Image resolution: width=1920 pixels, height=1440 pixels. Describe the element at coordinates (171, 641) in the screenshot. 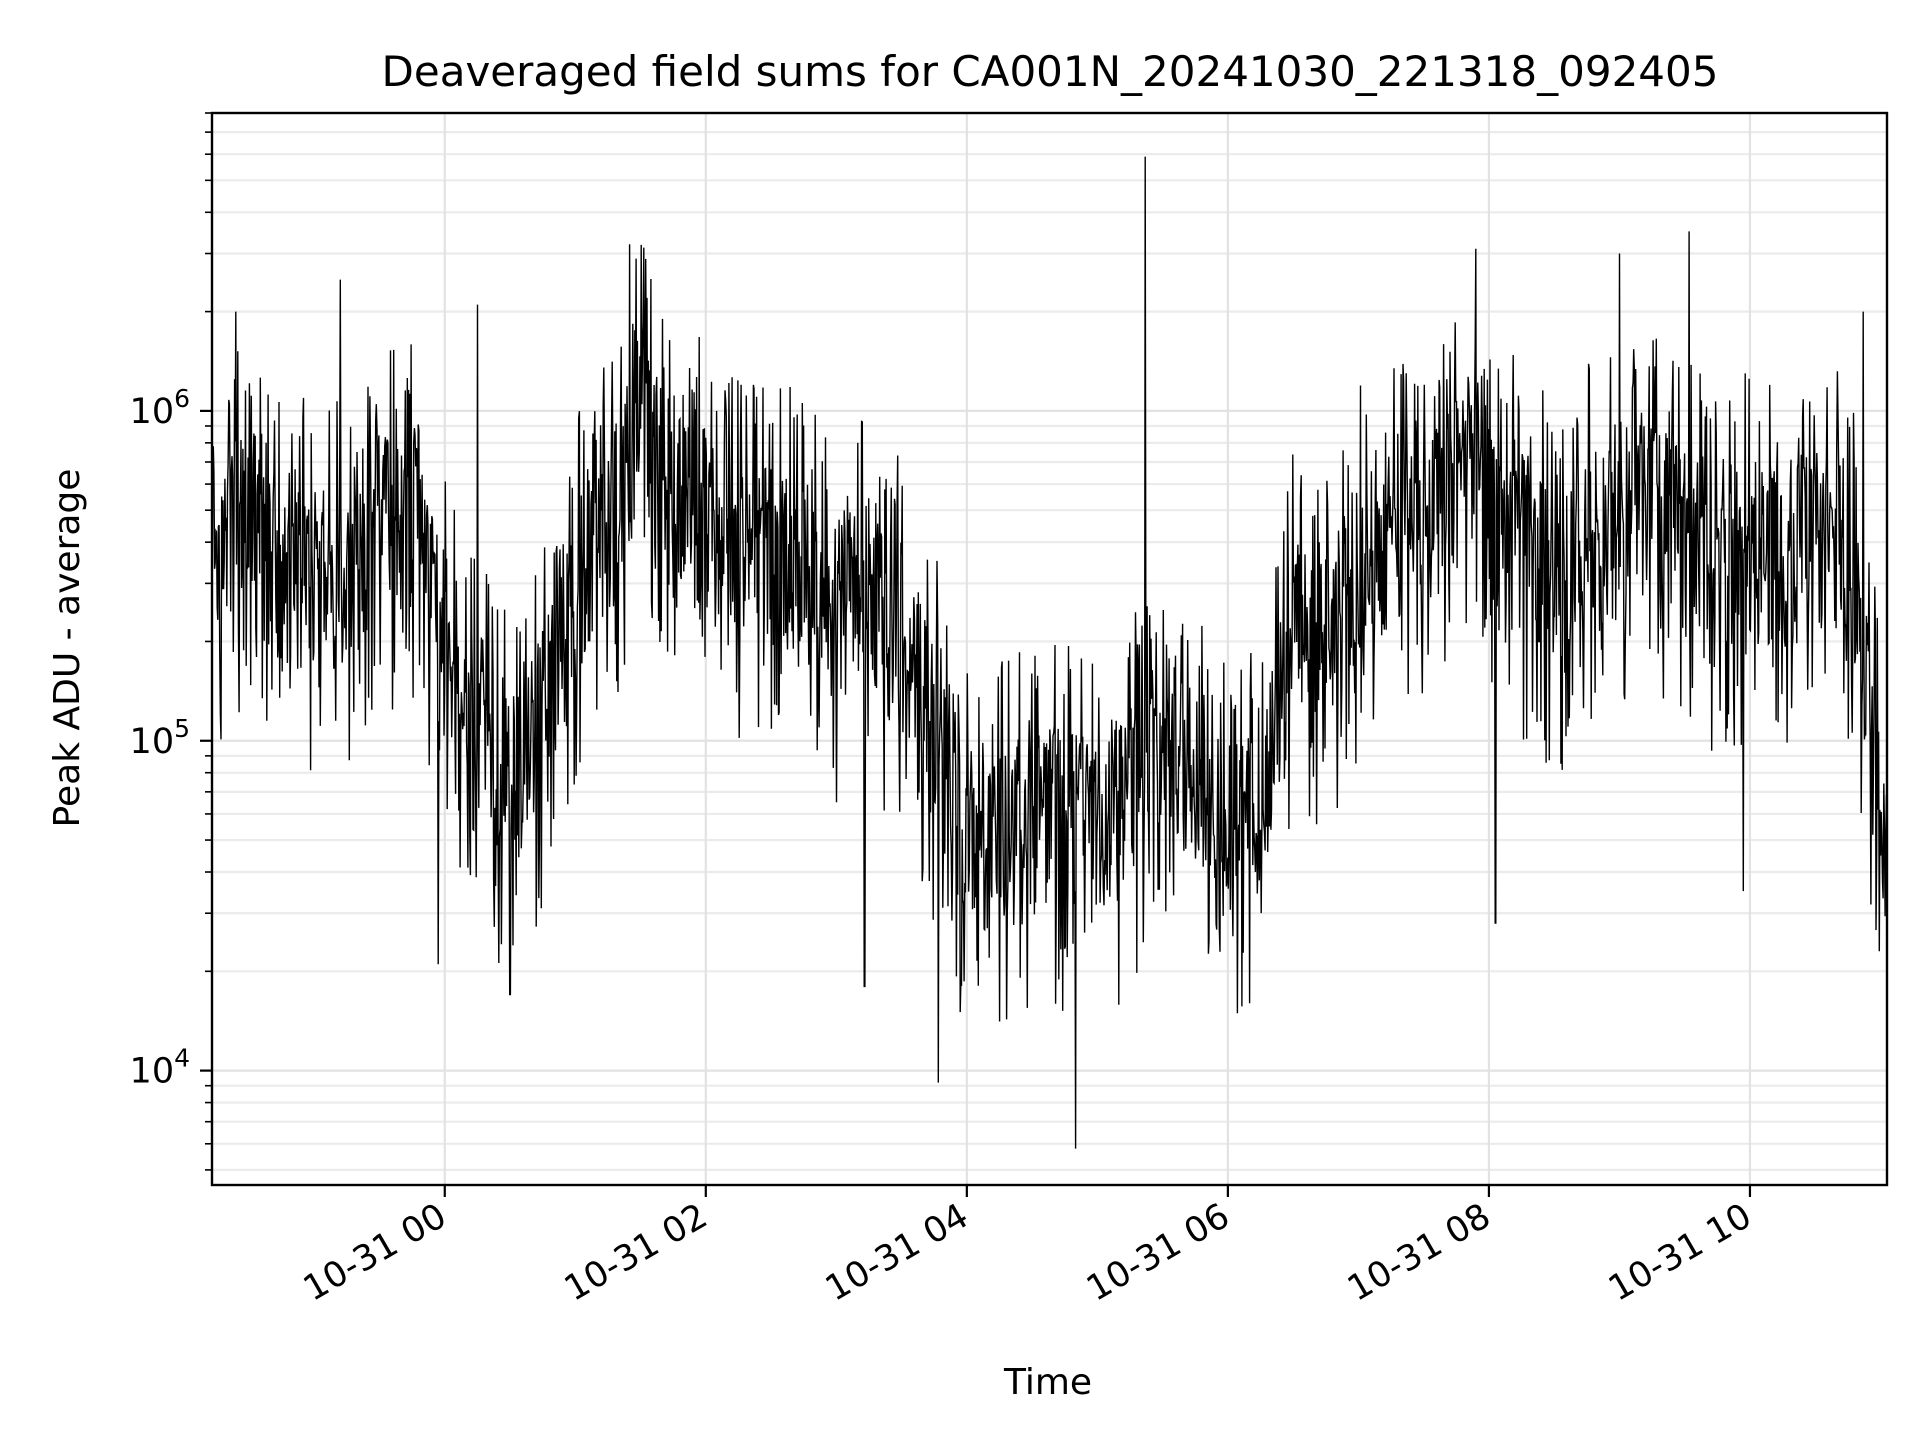

I see `y-axis-ticks: 10⁴ 10⁵ 10⁶` at that location.